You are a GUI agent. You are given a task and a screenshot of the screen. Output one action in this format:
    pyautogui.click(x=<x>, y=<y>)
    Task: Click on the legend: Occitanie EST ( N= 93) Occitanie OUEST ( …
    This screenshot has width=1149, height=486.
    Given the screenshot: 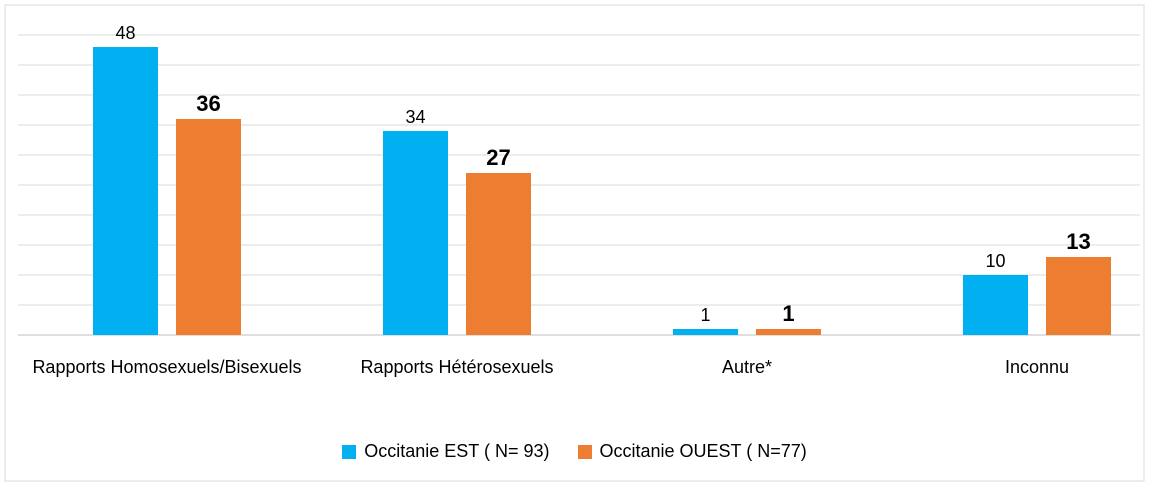 What is the action you would take?
    pyautogui.click(x=574, y=451)
    